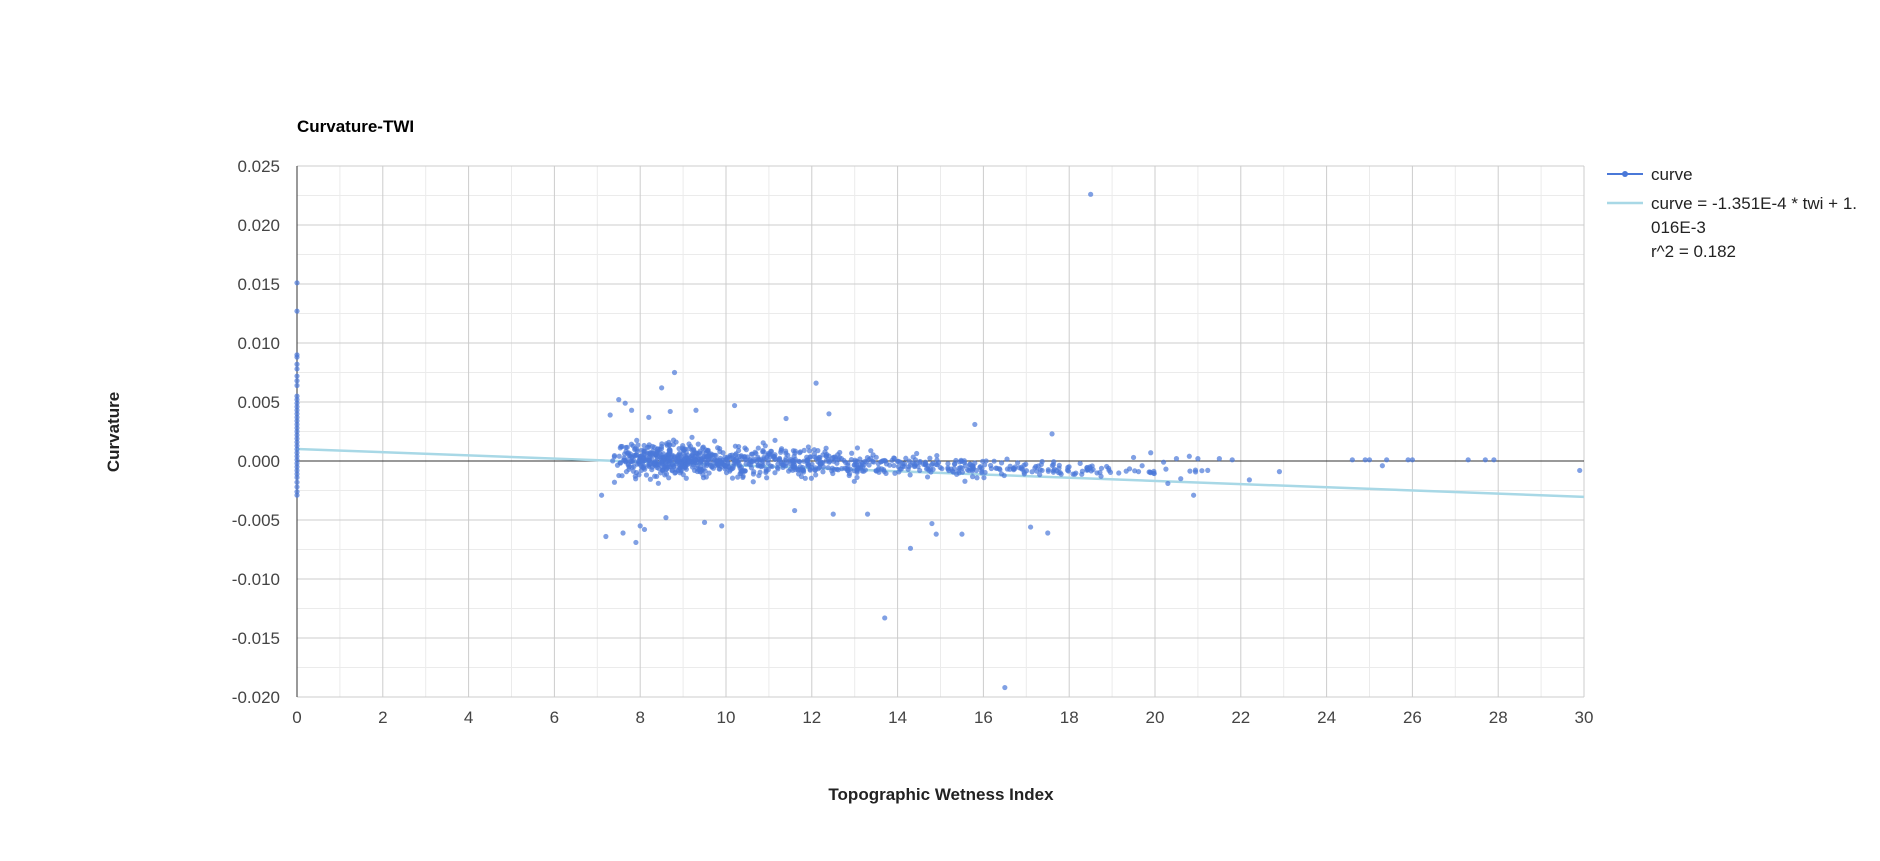 This screenshot has width=1880, height=861. I want to click on x-tick-label: 6, so click(554, 717).